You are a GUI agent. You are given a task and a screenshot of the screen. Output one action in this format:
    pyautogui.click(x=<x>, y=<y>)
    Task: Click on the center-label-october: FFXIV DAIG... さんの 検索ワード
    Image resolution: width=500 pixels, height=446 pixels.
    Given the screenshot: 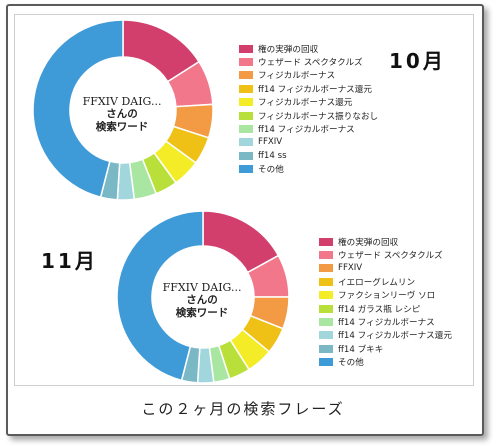 What is the action you would take?
    pyautogui.click(x=122, y=114)
    